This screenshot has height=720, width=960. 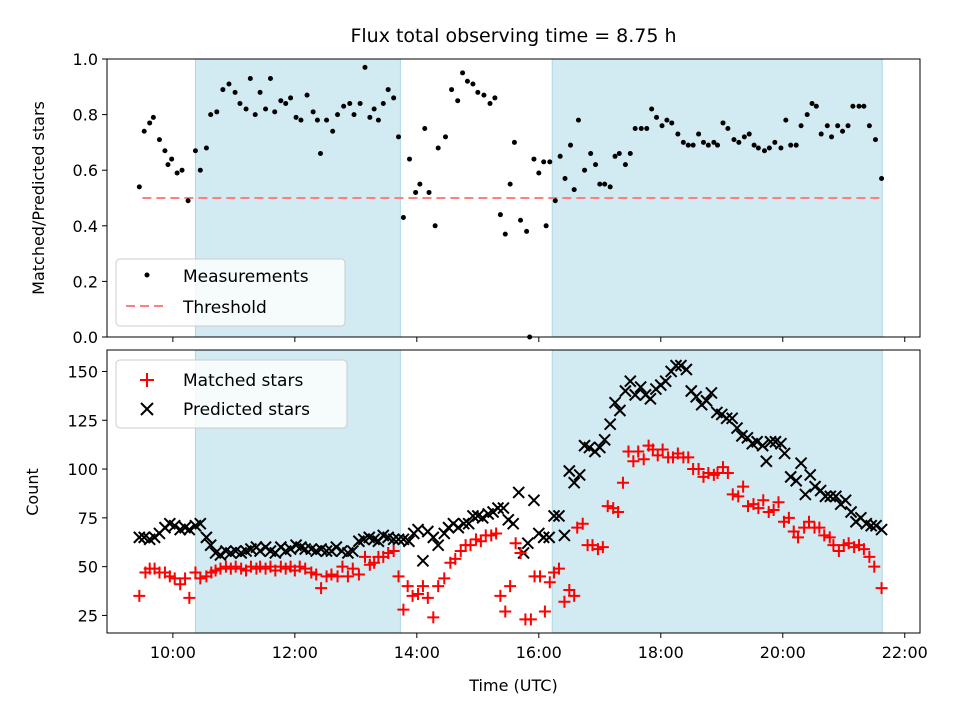 I want to click on ratio-y-tick-label: 0.2, so click(x=85, y=281).